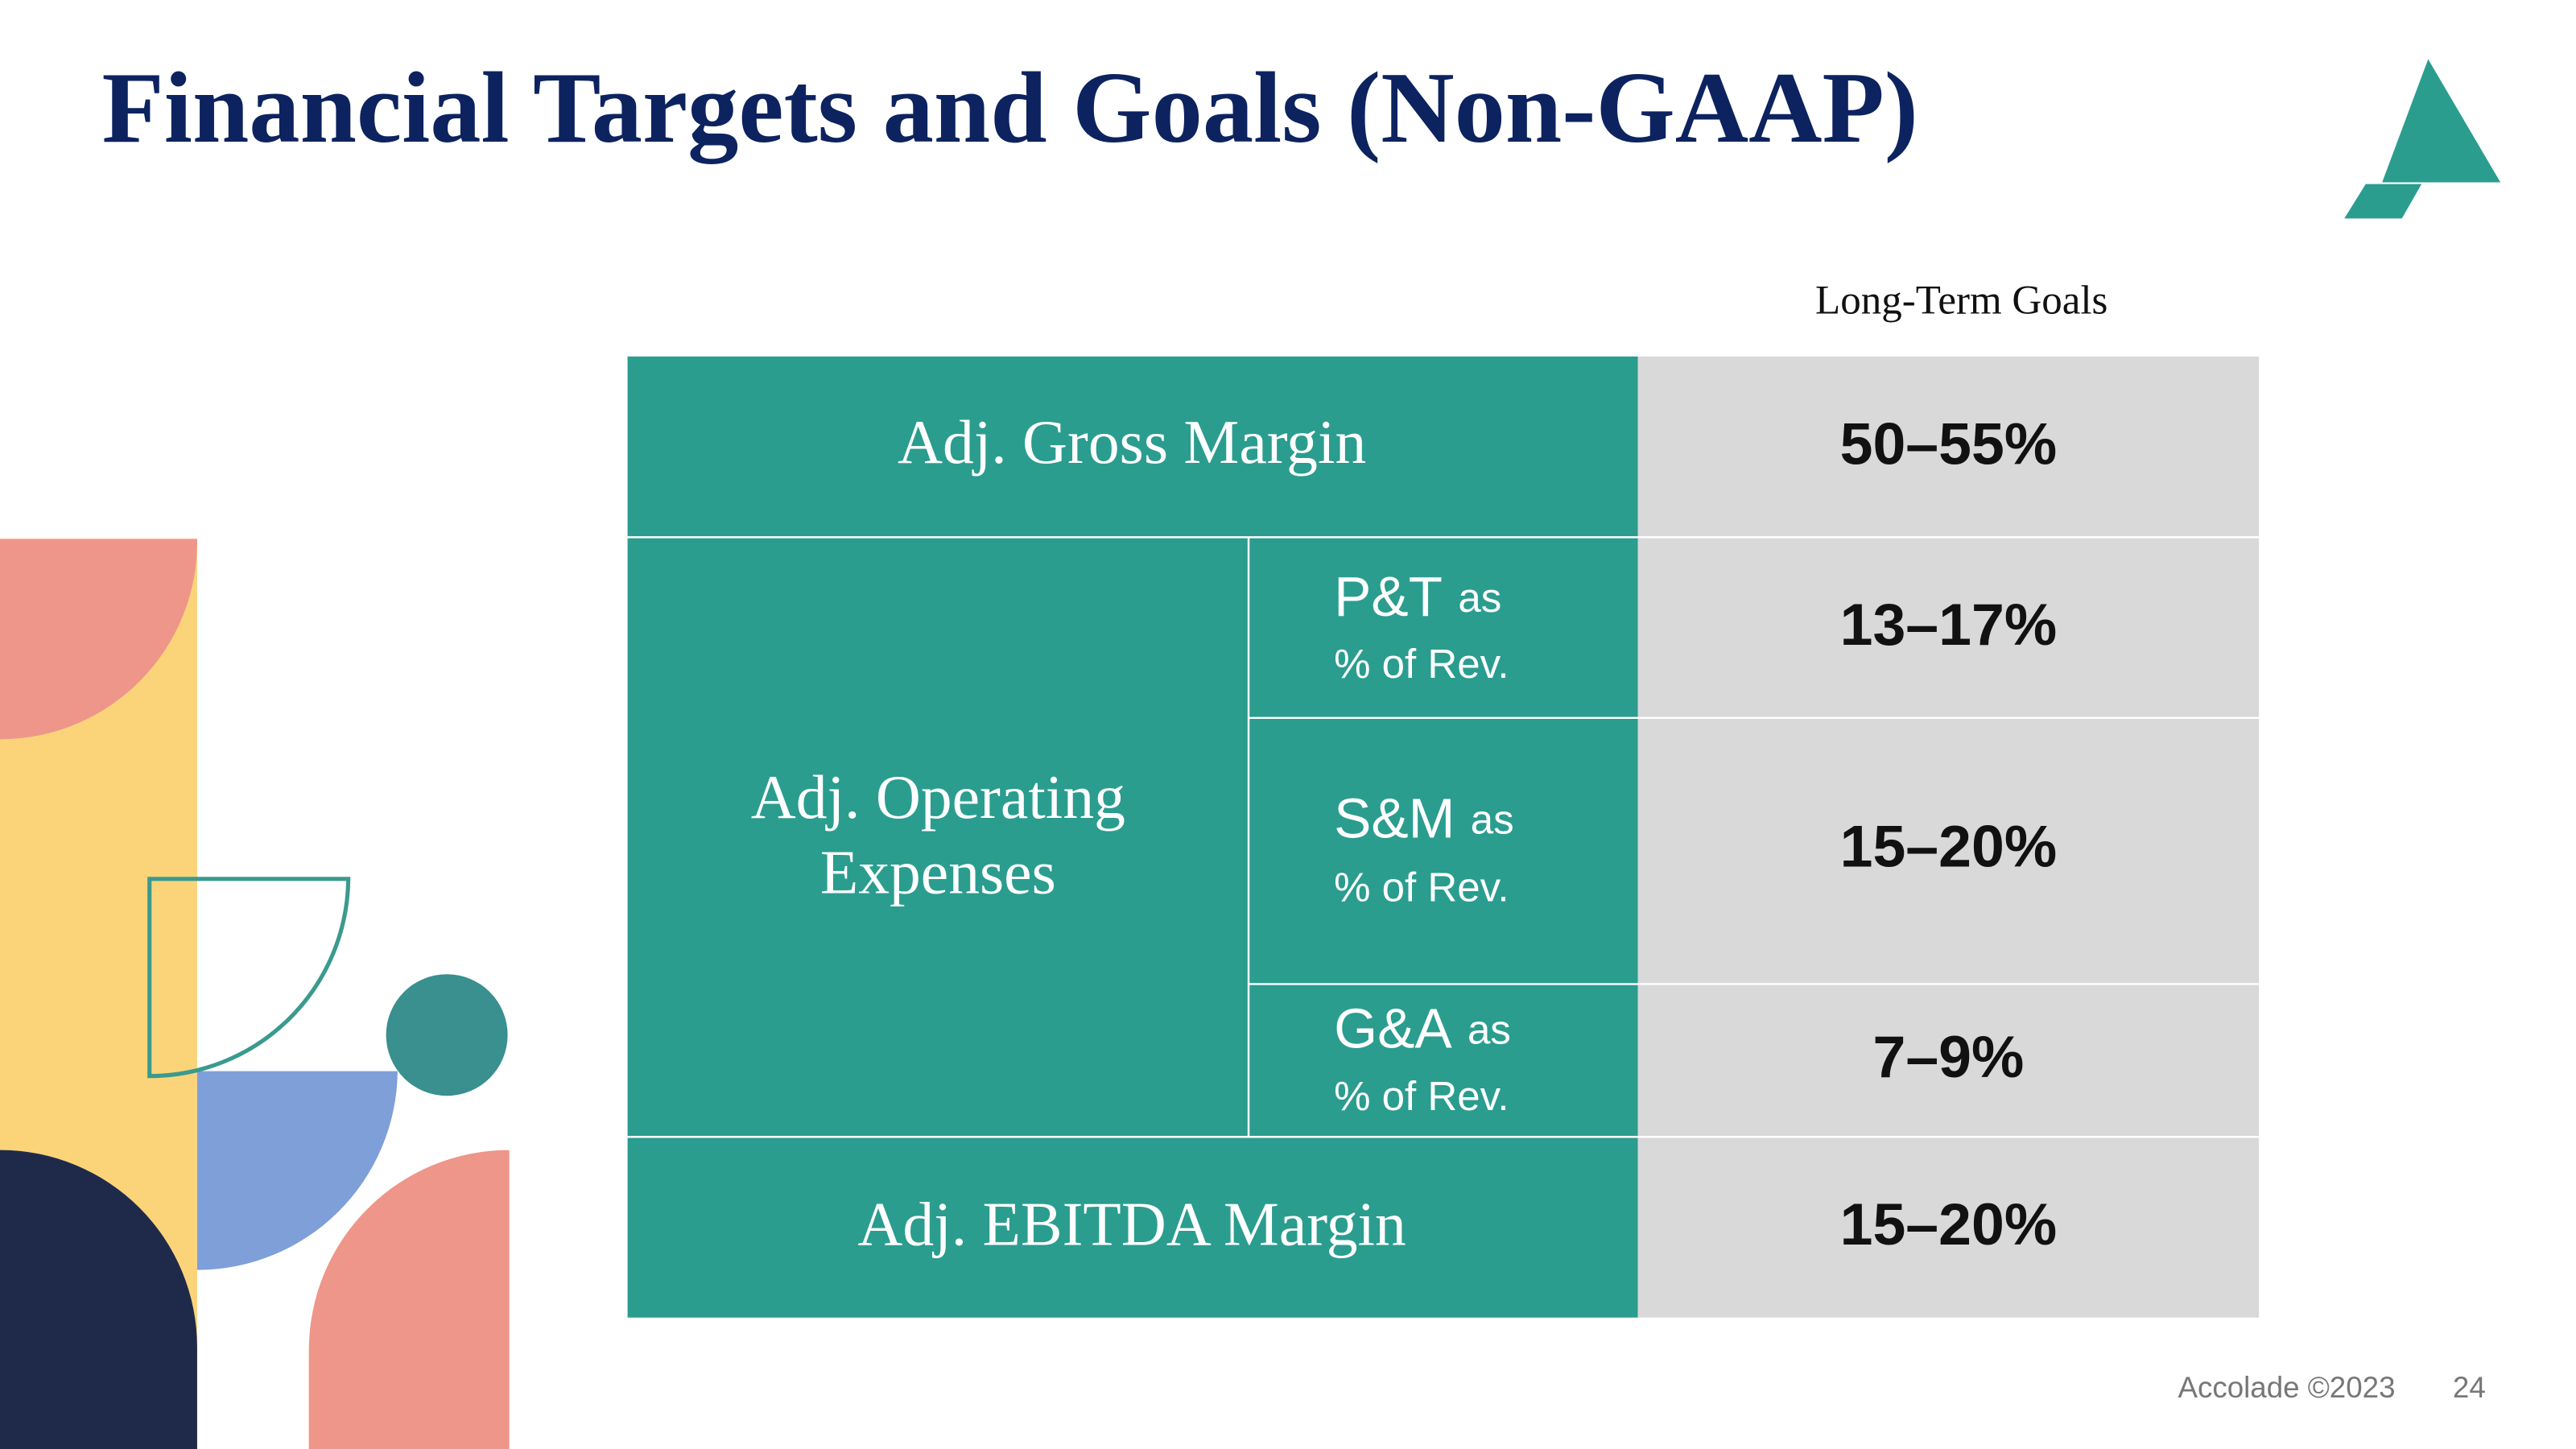 The width and height of the screenshot is (2576, 1449). Describe the element at coordinates (1393, 1028) in the screenshot. I see `sub-label-name: G&A` at that location.